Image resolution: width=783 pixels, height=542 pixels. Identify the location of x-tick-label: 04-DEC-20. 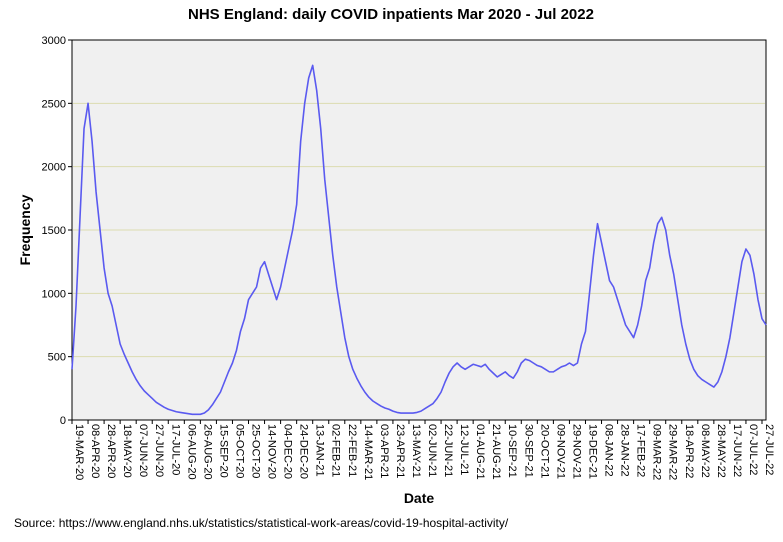
(288, 451).